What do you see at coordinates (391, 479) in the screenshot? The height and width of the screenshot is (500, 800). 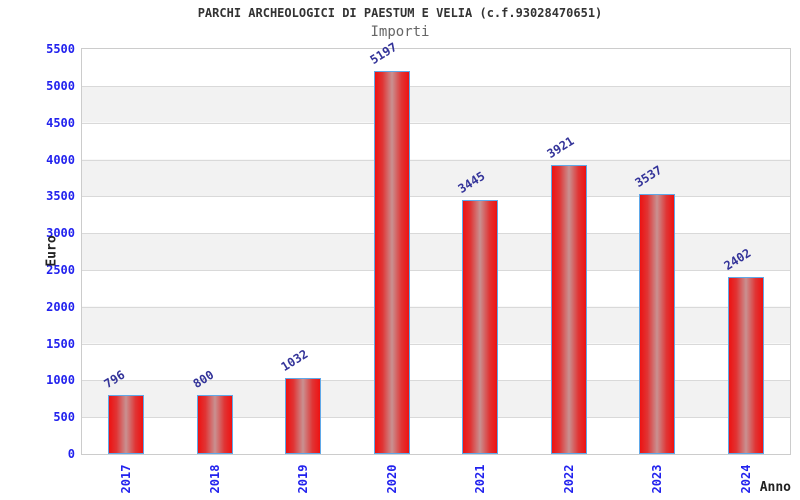 I see `x-tick-label: 2020` at bounding box center [391, 479].